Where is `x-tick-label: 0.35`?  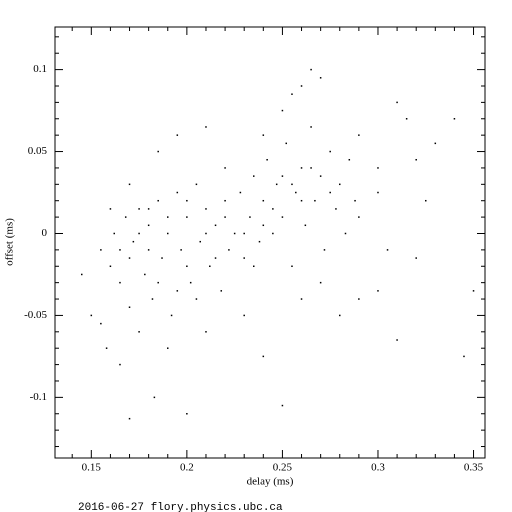
x-tick-label: 0.35 is located at coordinates (474, 468).